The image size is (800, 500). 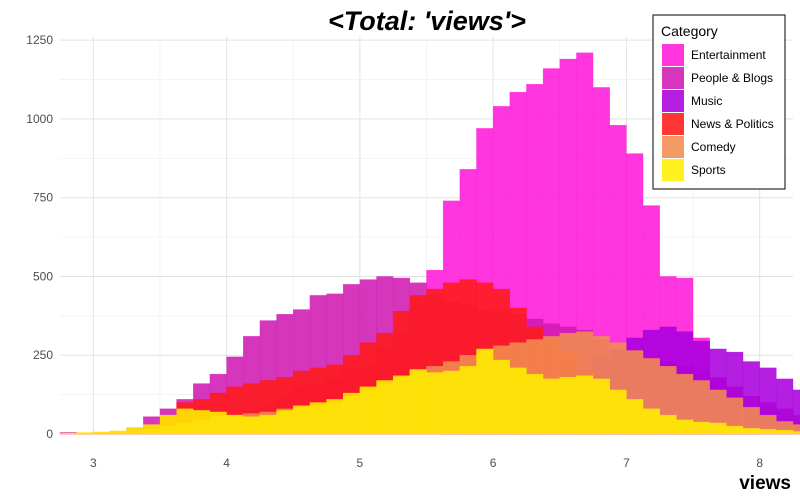 I want to click on x-tick-label: 4, so click(x=226, y=463).